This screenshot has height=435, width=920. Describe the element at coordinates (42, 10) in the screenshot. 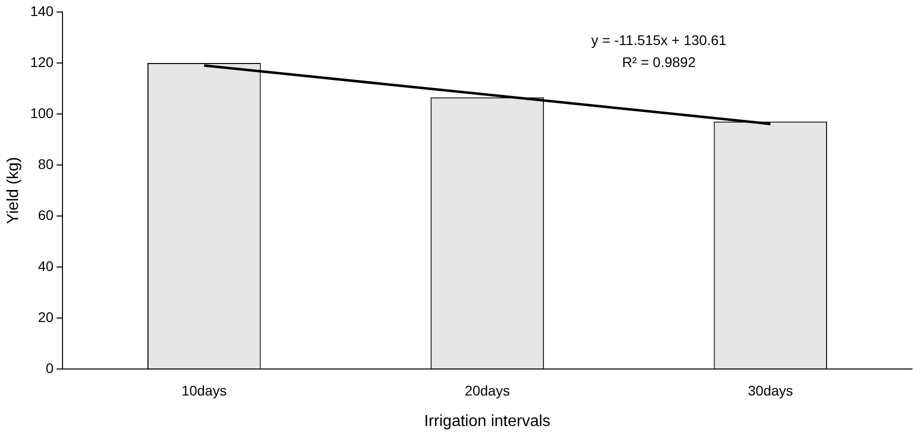

I see `y-tick-label: 140` at that location.